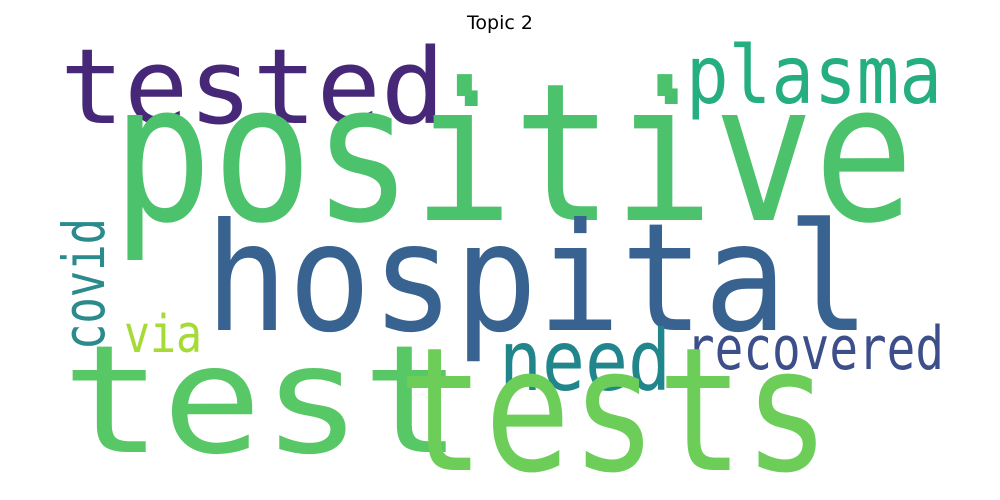 Image resolution: width=1000 pixels, height=500 pixels. What do you see at coordinates (163, 335) in the screenshot?
I see `word-via: via` at bounding box center [163, 335].